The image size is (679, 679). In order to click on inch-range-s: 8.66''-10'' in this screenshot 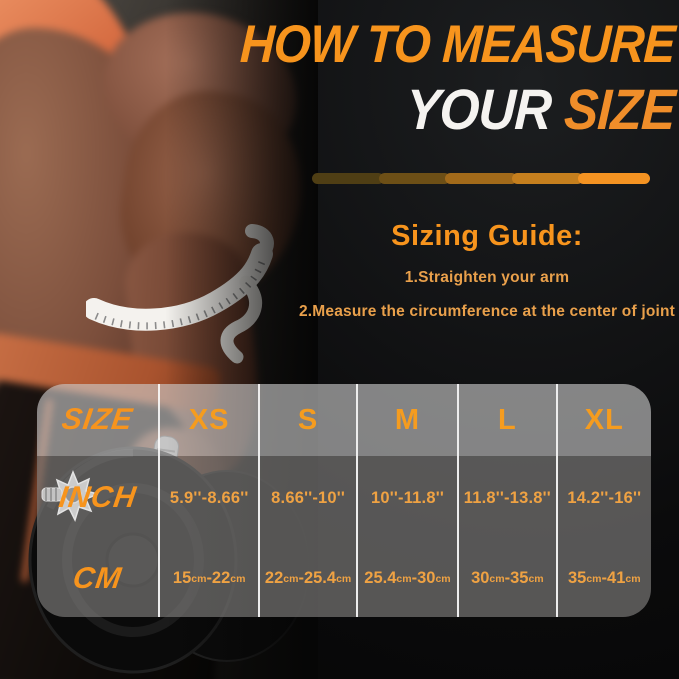, I will do `click(308, 498)`.